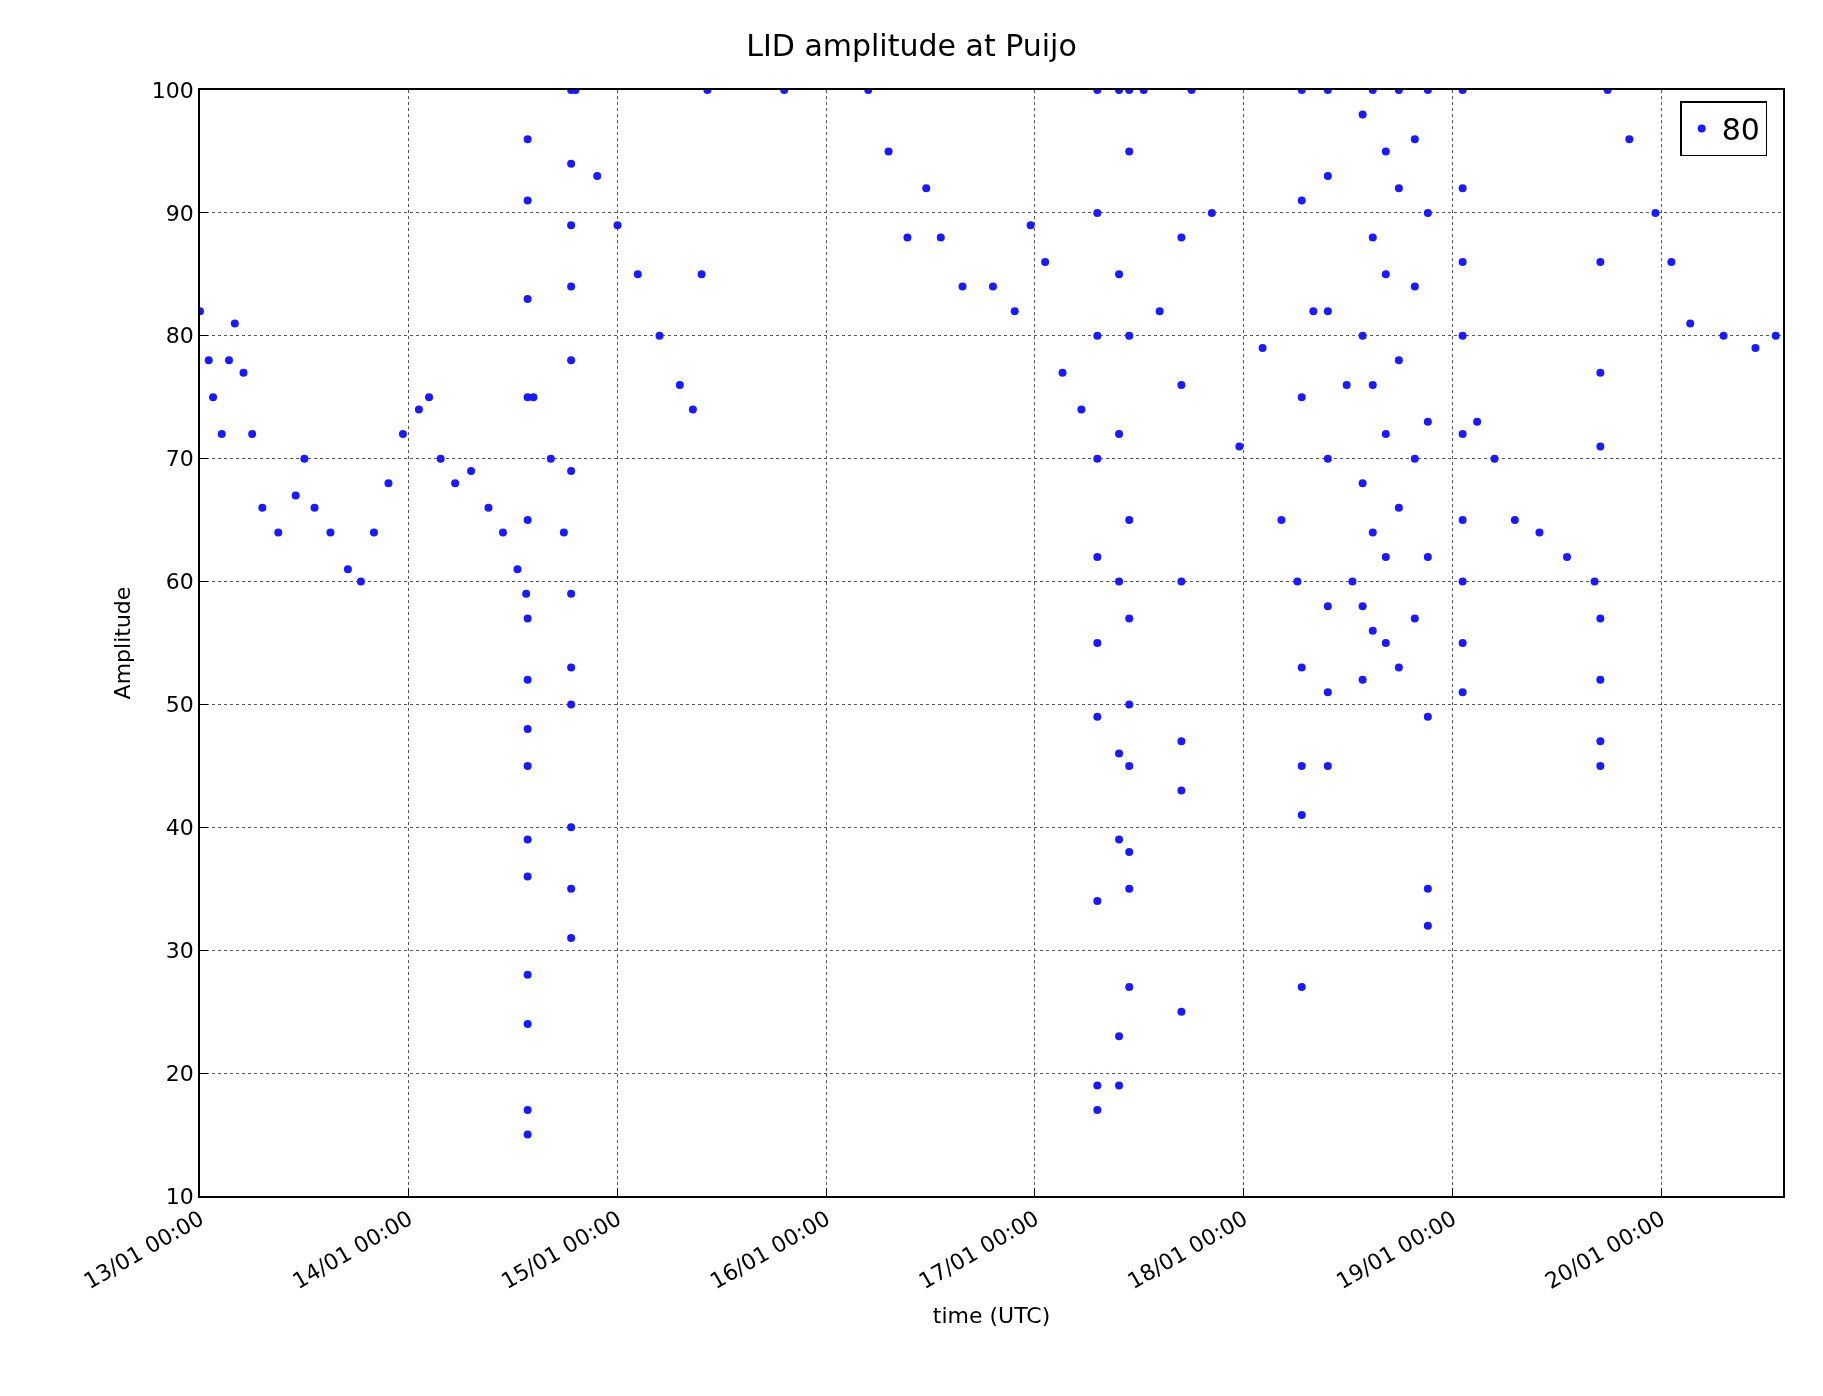  What do you see at coordinates (179, 1073) in the screenshot?
I see `y-tick-label: 20` at bounding box center [179, 1073].